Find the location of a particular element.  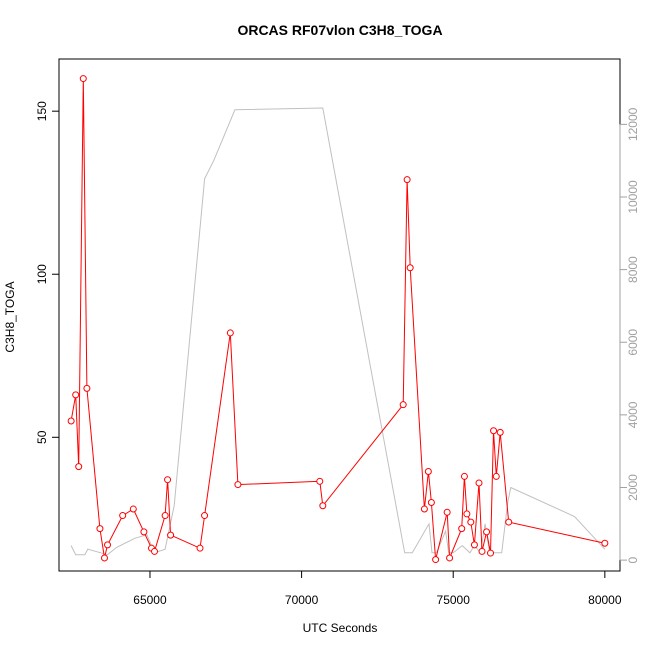

x-axis: 65000 70000 75000 80000 is located at coordinates (377, 588).